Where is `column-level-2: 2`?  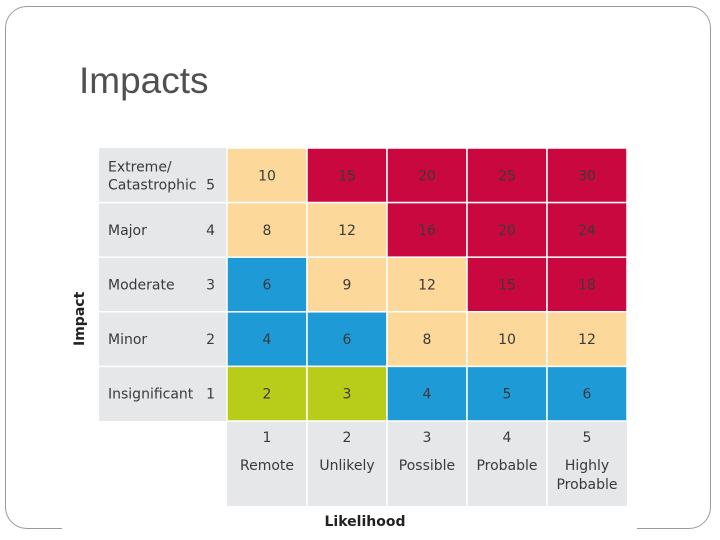
column-level-2: 2 is located at coordinates (347, 438).